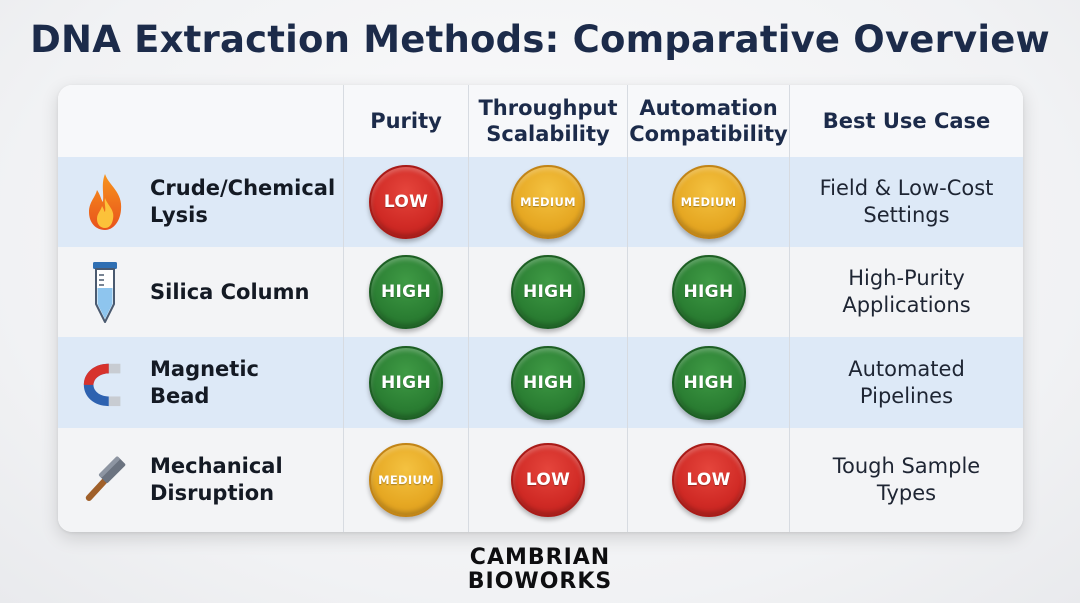 This screenshot has height=603, width=1080. What do you see at coordinates (201, 202) in the screenshot?
I see `method-crude-lysis: Crude/Chemical Lysis` at bounding box center [201, 202].